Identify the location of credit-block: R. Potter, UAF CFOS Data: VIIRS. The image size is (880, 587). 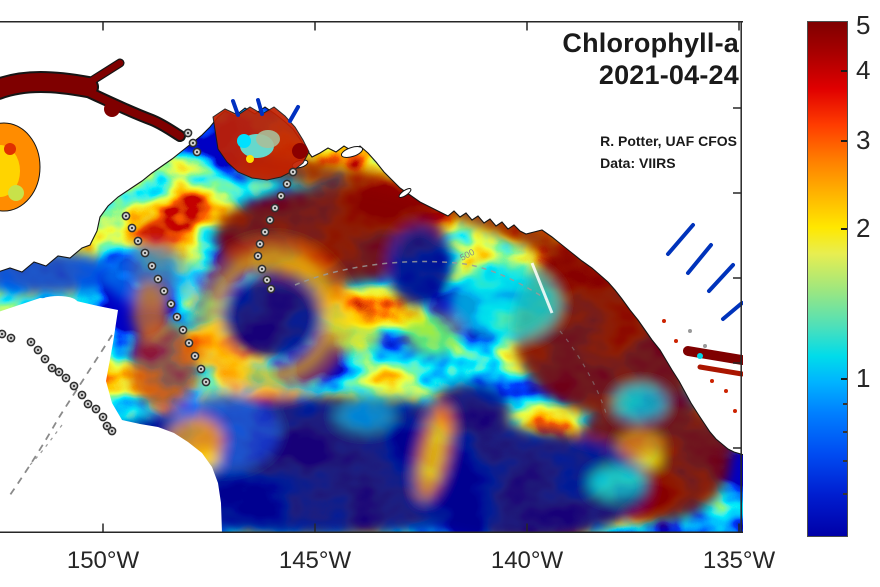
(668, 152).